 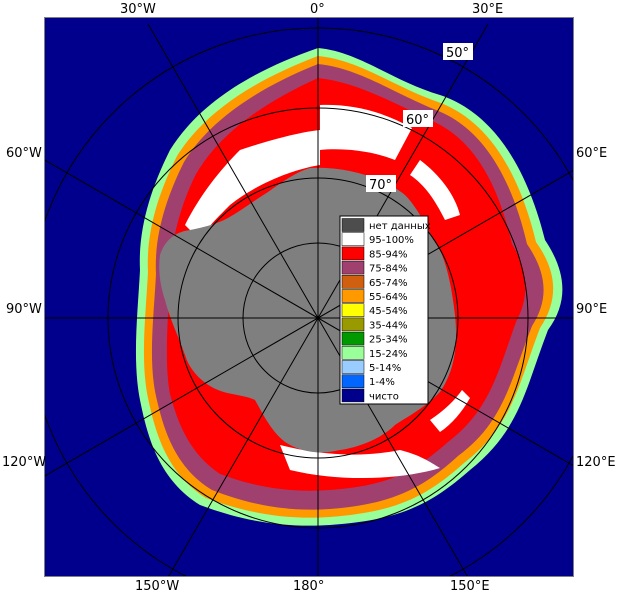 I want to click on legend-label: чисто, so click(x=384, y=396).